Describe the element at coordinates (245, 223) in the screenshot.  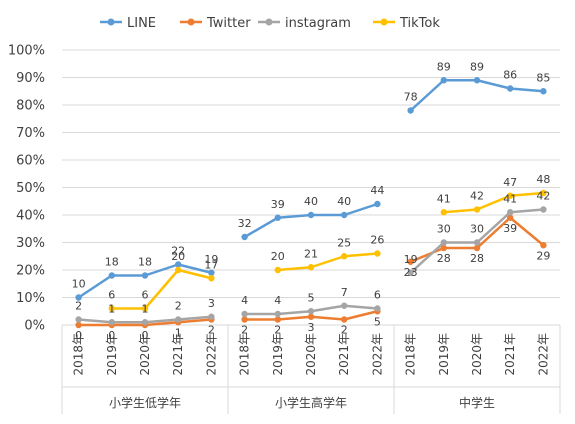
I see `data-label: 32` at that location.